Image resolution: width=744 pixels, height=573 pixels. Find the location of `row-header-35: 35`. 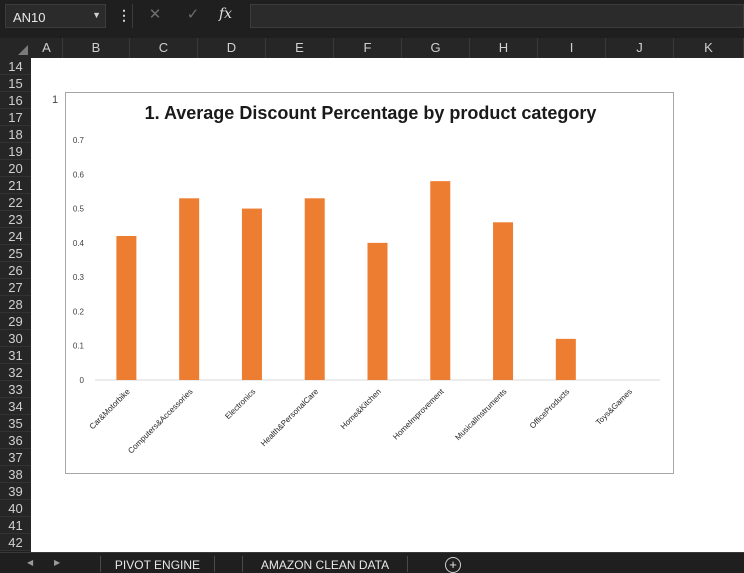

row-header-35: 35 is located at coordinates (15, 423).